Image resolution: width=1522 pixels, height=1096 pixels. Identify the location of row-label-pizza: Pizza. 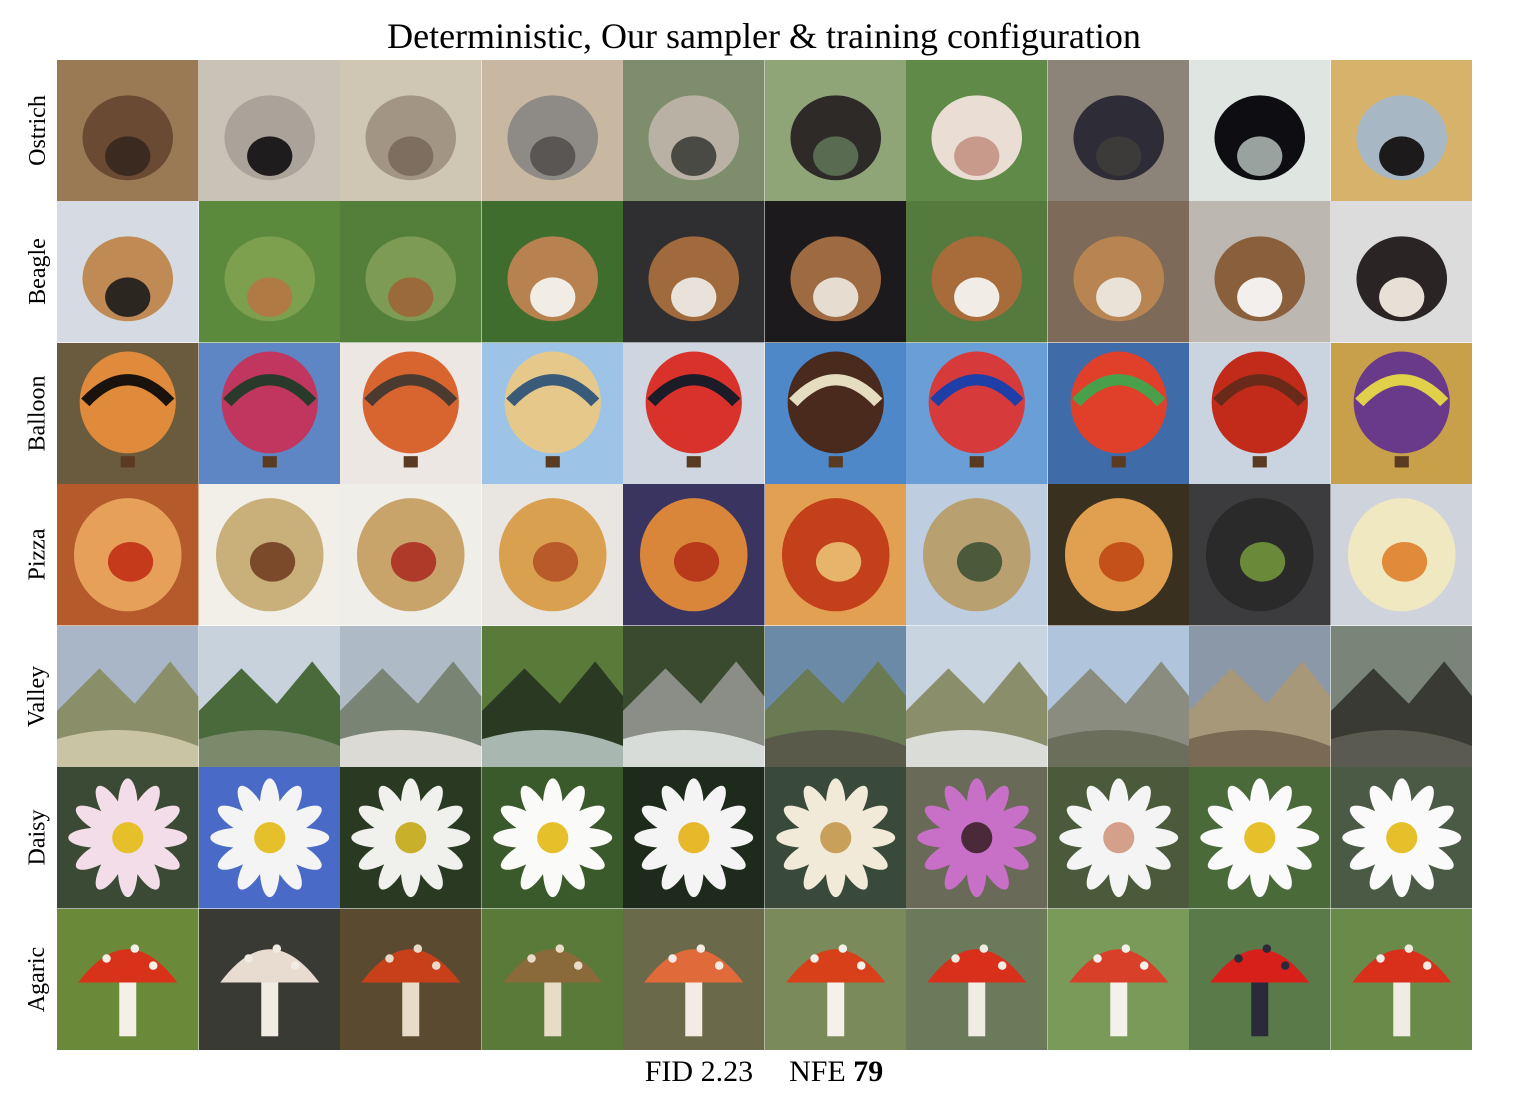
(37, 554).